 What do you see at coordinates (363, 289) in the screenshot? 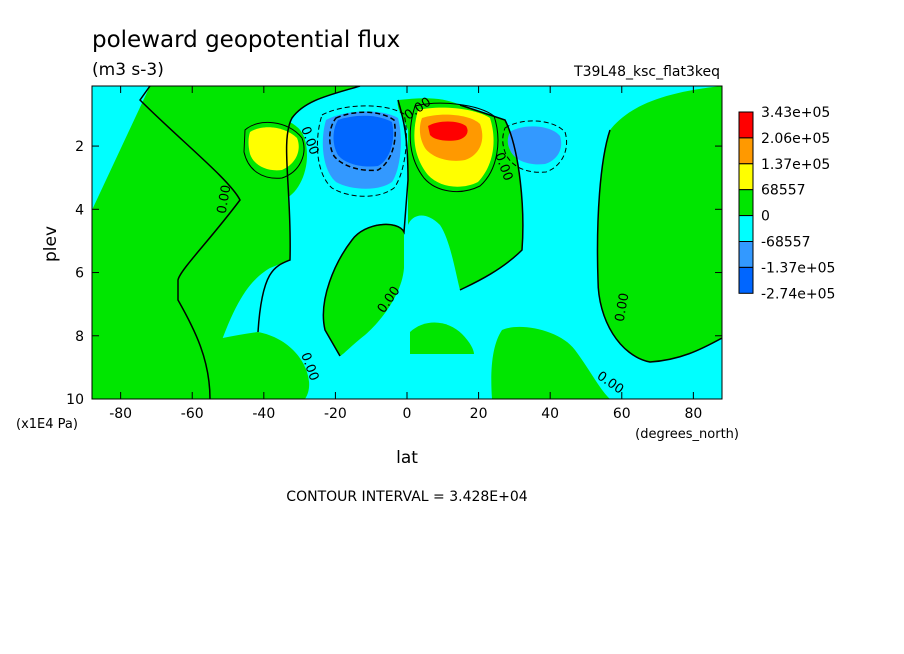
I see `fill-green-center-stem` at bounding box center [363, 289].